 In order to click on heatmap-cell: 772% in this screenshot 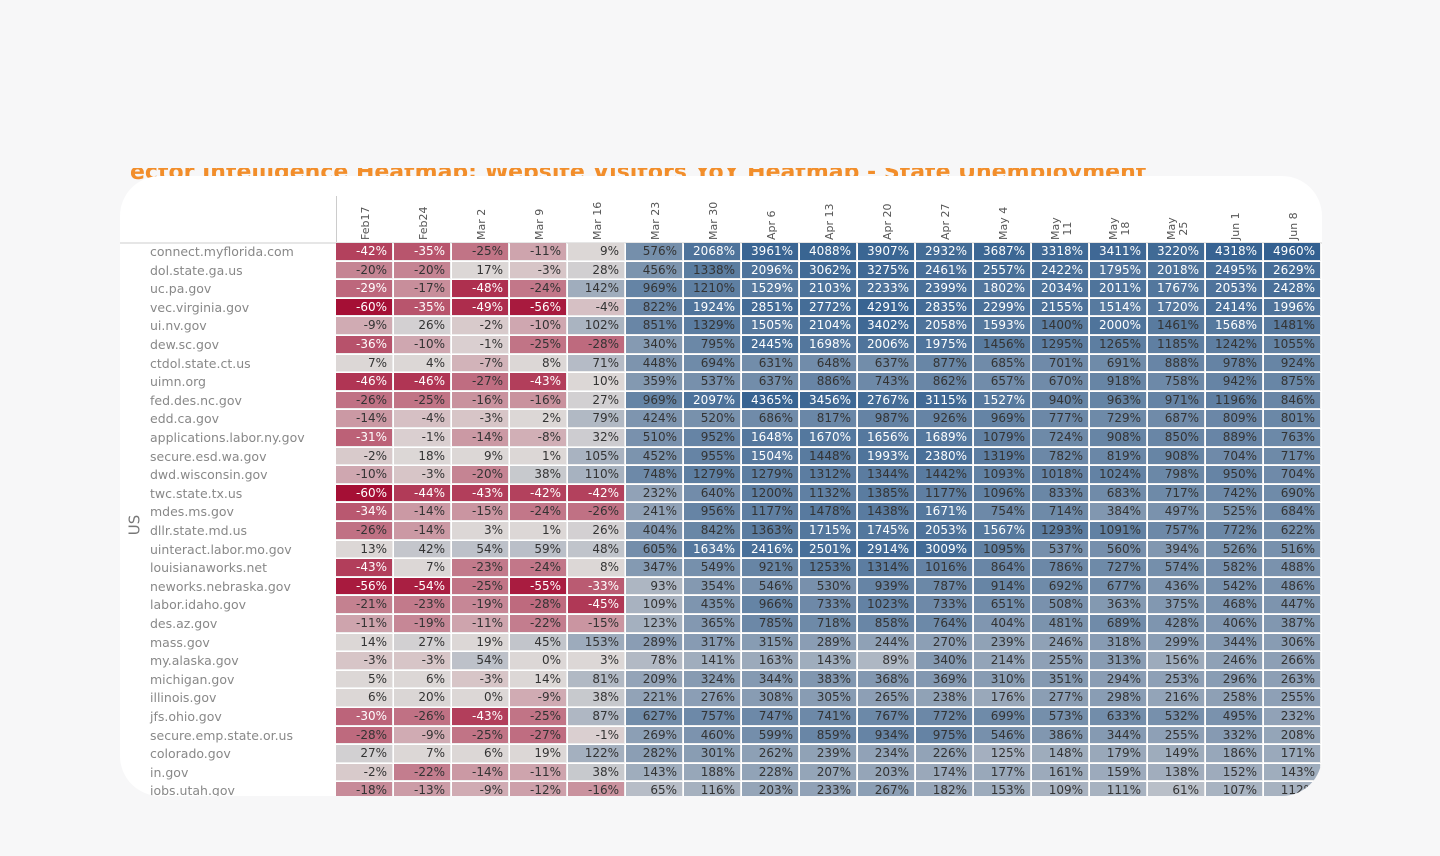, I will do `click(944, 717)`.